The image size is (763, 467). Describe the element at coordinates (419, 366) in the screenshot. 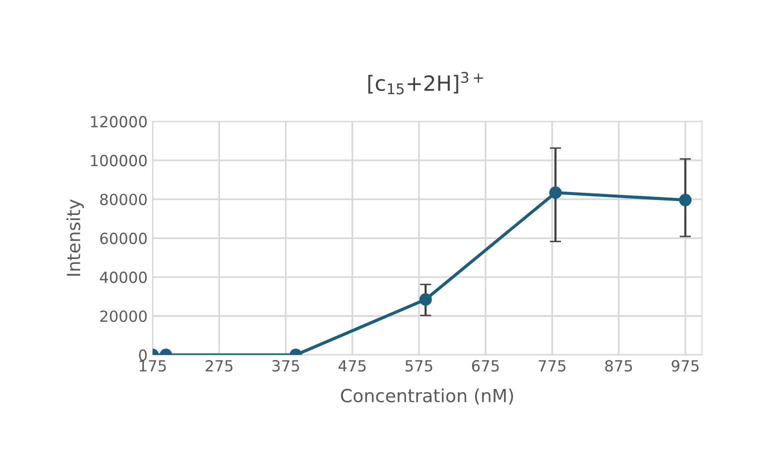

I see `x-tick-label: 575` at that location.